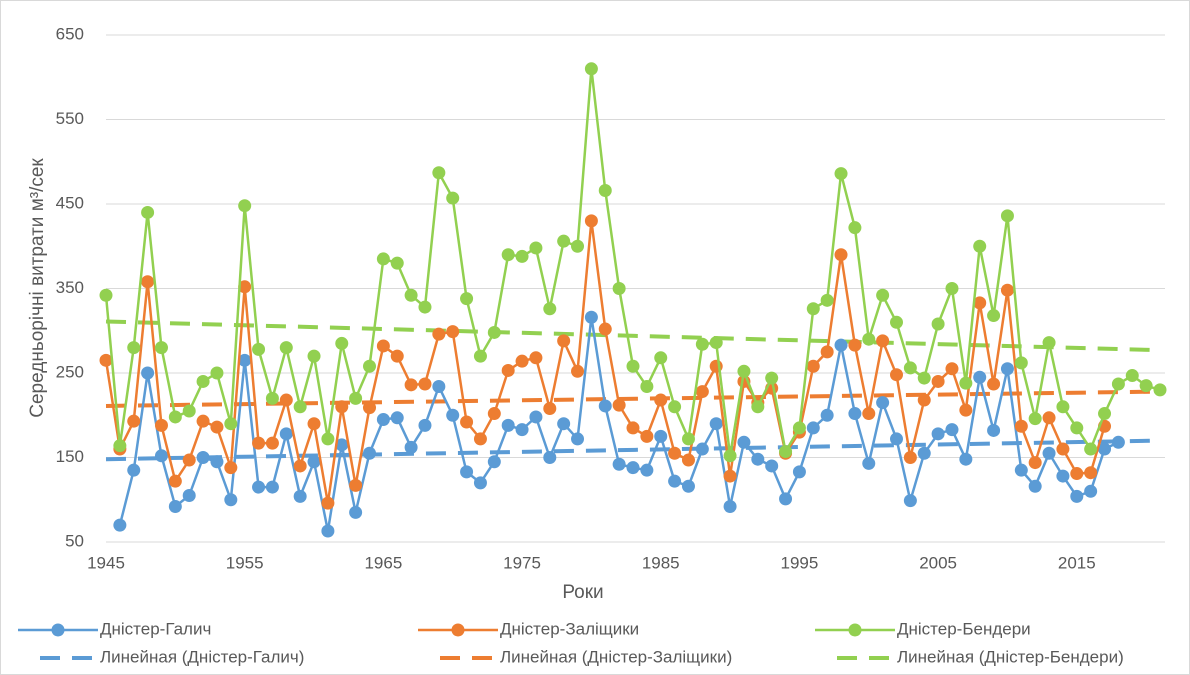 The width and height of the screenshot is (1190, 675). What do you see at coordinates (633, 336) in the screenshot?
I see `trend-line` at bounding box center [633, 336].